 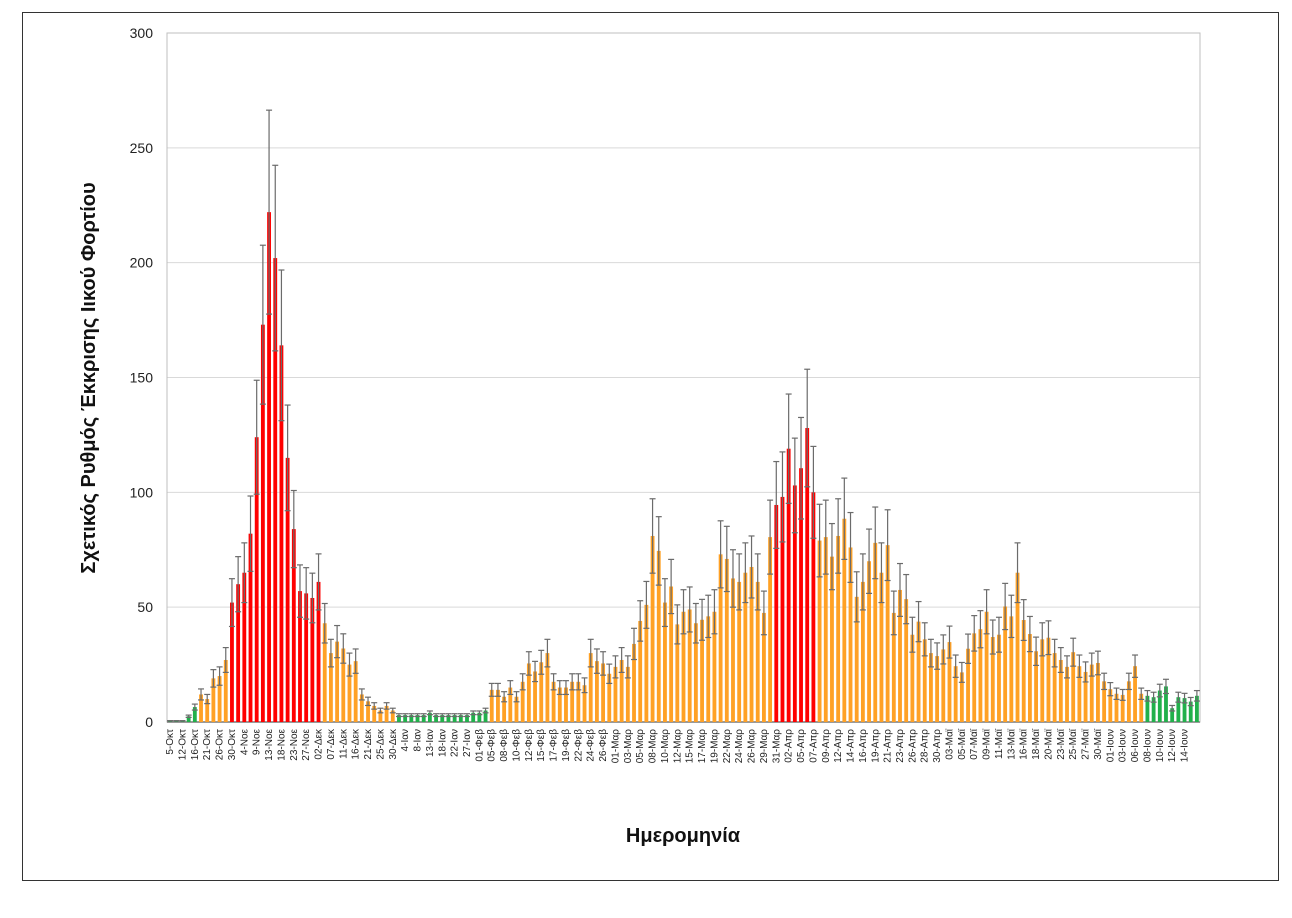 I want to click on x-tick-label: 06-Ιουν, so click(x=1135, y=745).